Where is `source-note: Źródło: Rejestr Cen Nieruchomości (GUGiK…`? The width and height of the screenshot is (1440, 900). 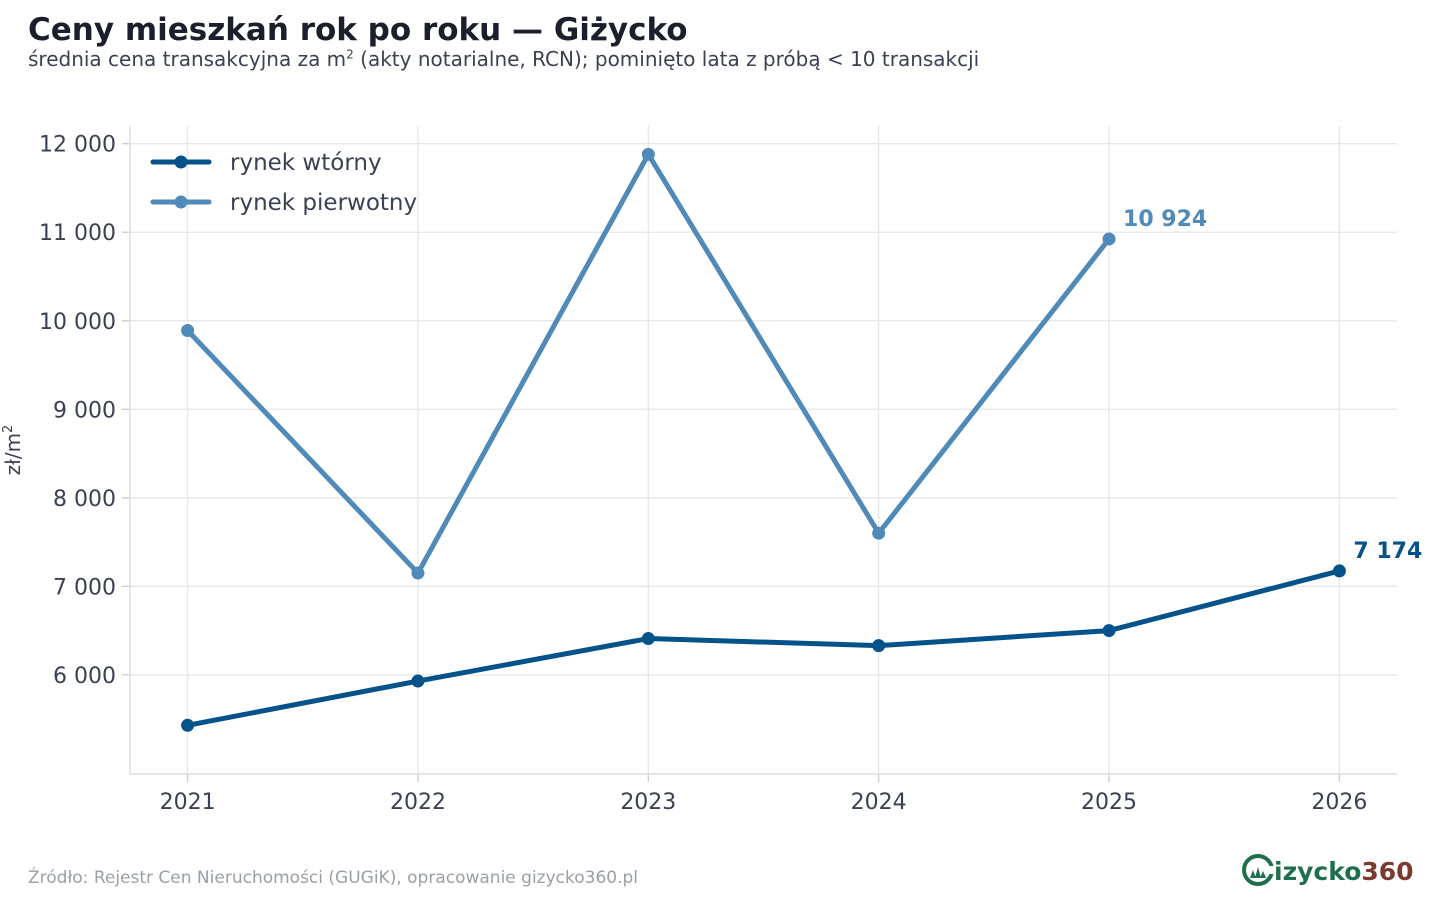 source-note: Źródło: Rejestr Cen Nieruchomości (GUGiK… is located at coordinates (333, 878).